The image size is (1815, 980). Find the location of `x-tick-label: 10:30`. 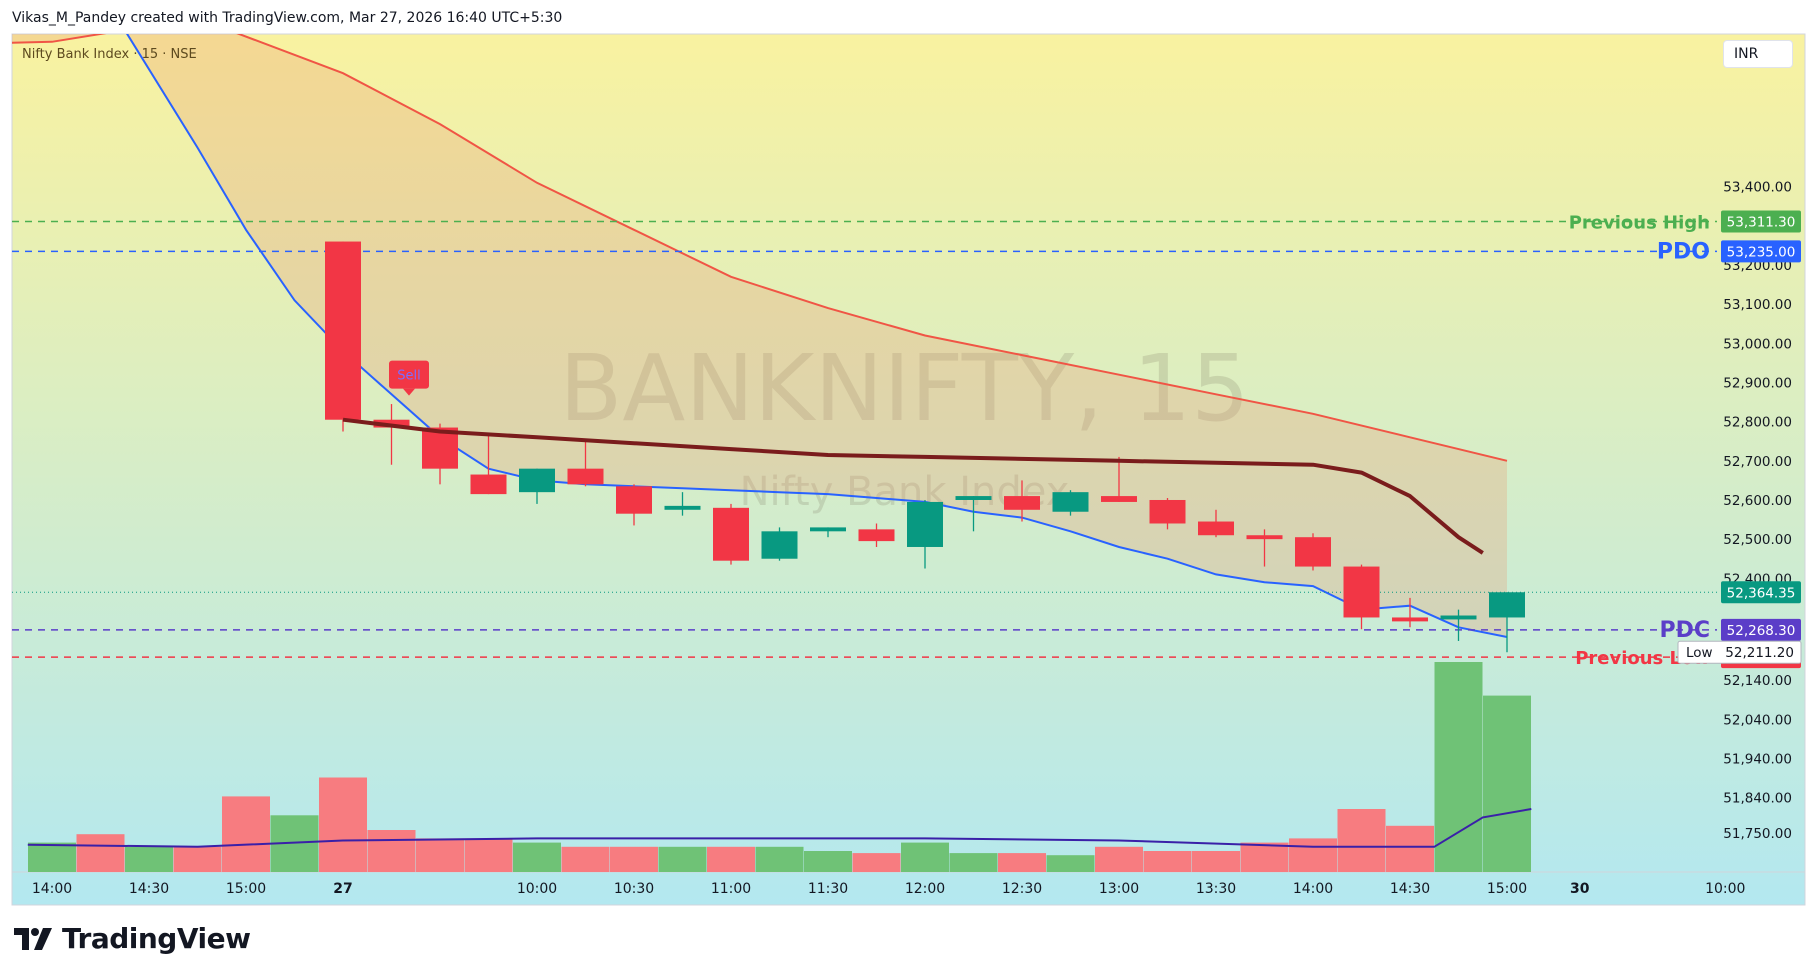

x-tick-label: 10:30 is located at coordinates (634, 889).